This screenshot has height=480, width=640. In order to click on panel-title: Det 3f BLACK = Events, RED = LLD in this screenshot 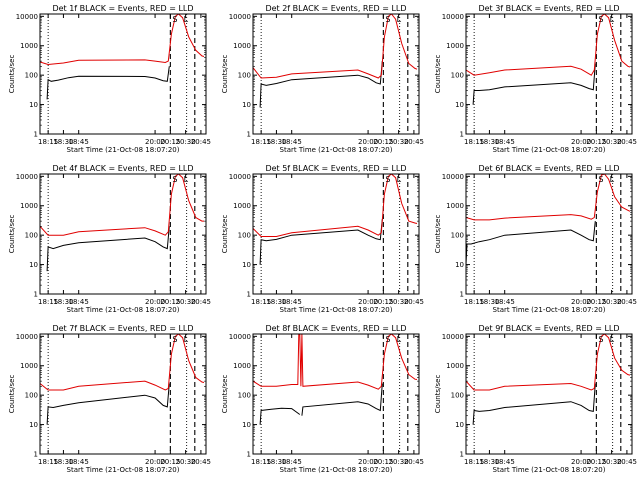, I will do `click(548, 8)`.